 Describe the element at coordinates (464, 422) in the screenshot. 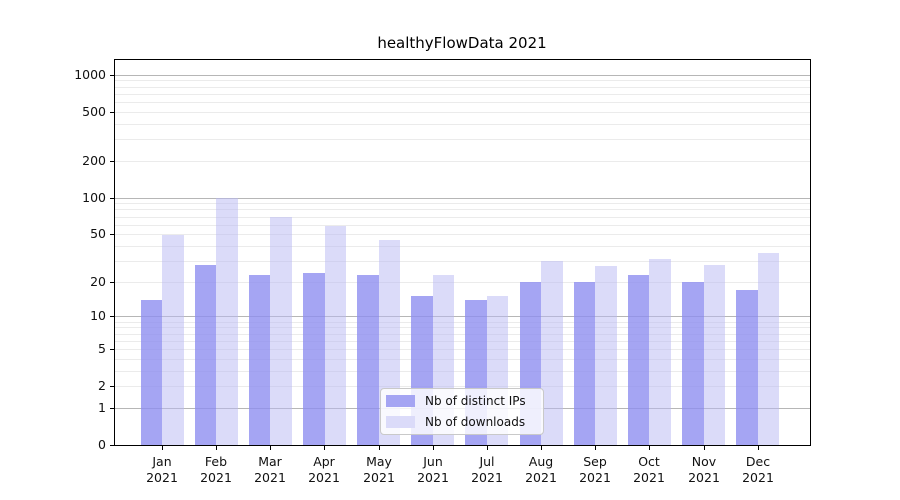

I see `legend-entry-downloads: Nb of downloads` at that location.